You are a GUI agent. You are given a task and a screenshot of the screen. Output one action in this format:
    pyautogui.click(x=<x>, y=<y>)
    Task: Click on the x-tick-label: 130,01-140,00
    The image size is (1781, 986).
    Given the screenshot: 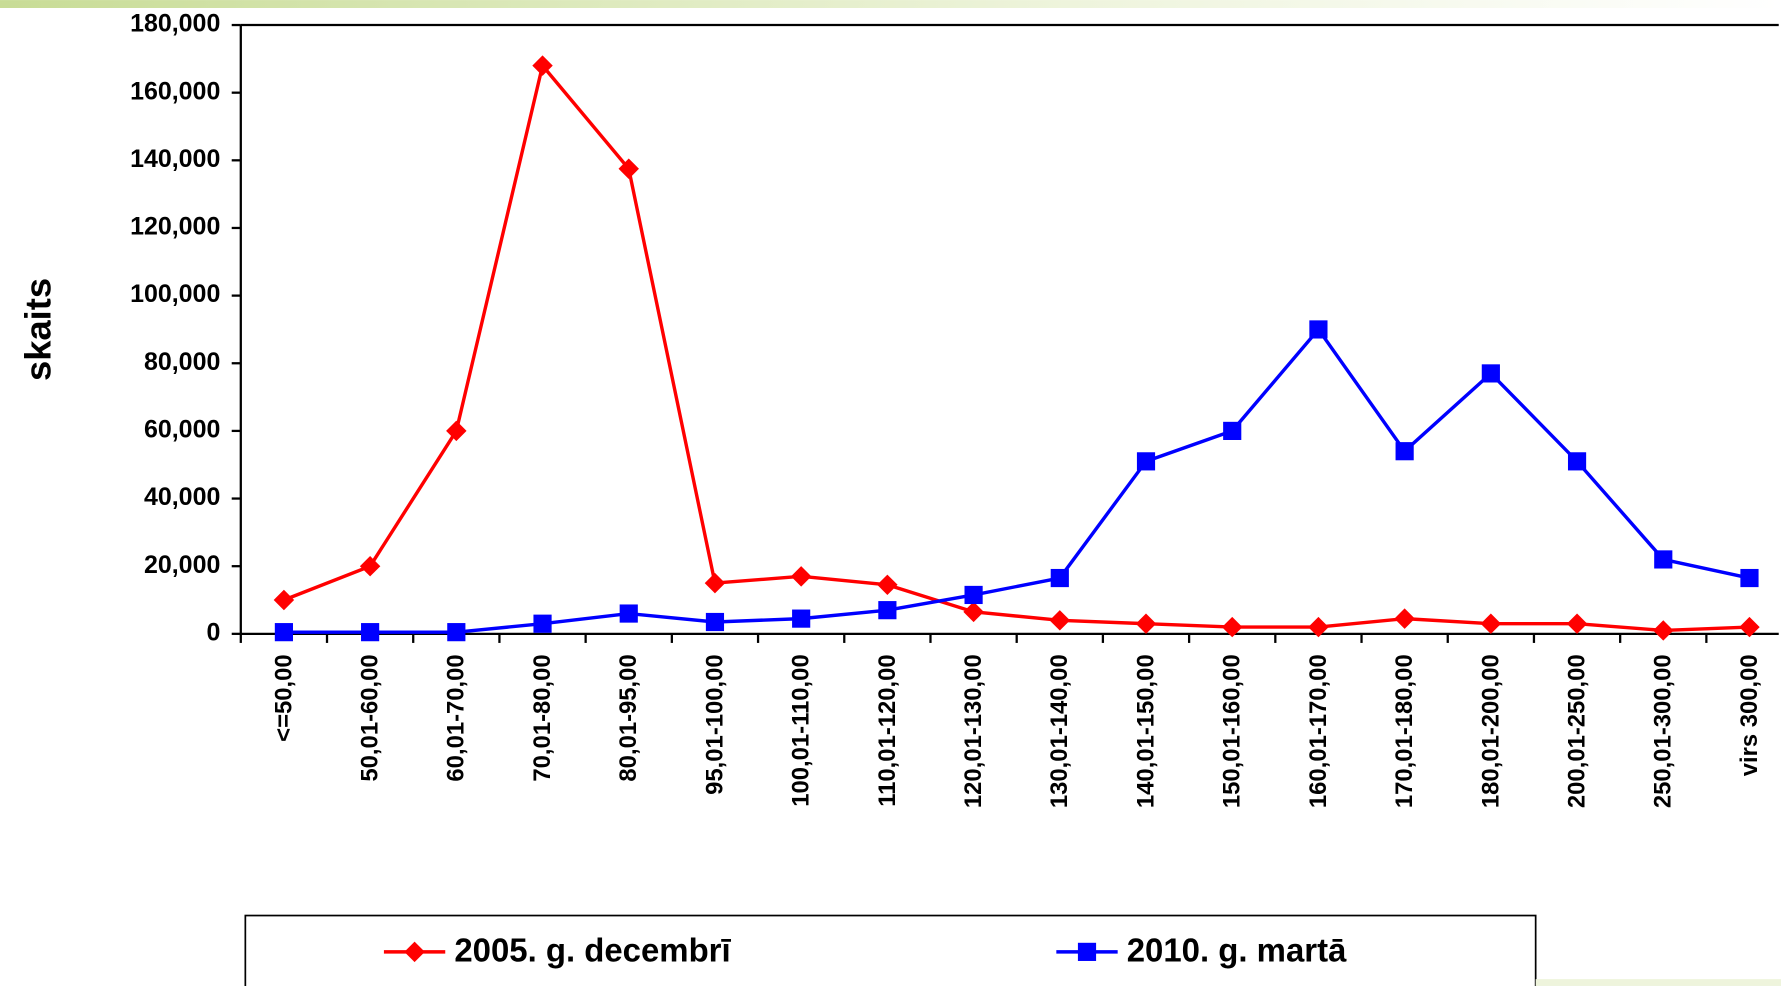 What is the action you would take?
    pyautogui.click(x=1059, y=731)
    